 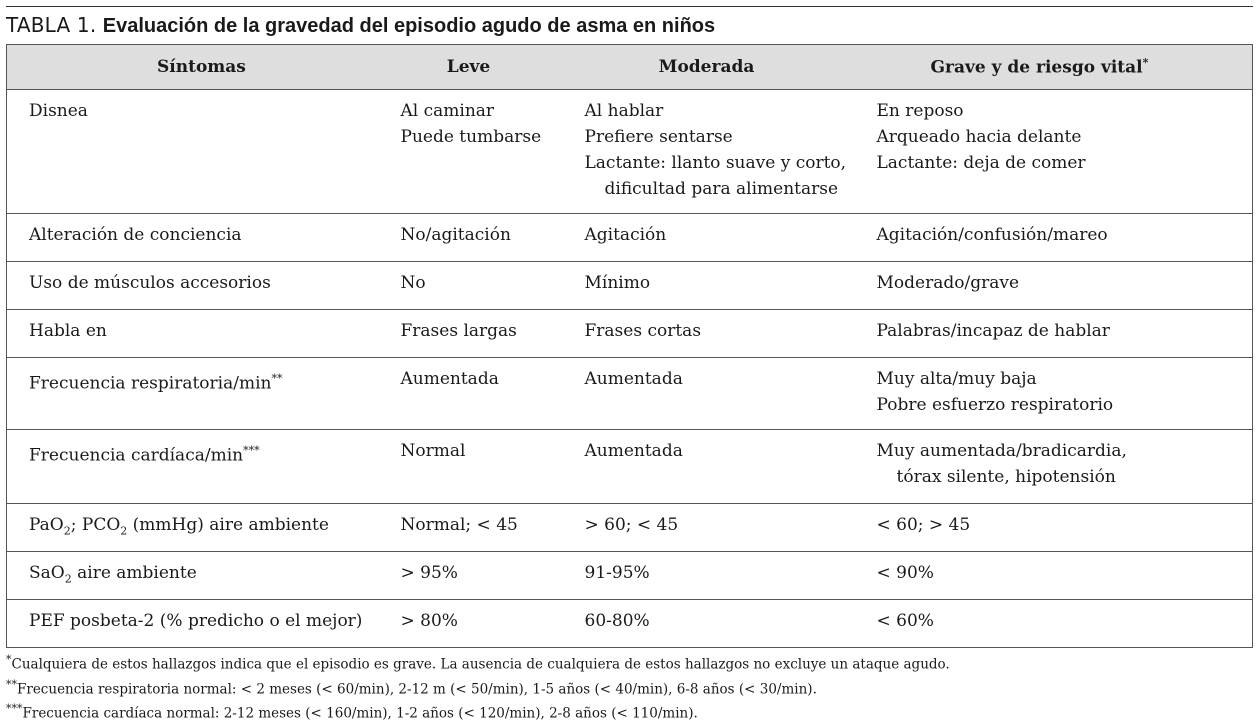 What do you see at coordinates (468, 285) in the screenshot?
I see `cell-leve: No` at bounding box center [468, 285].